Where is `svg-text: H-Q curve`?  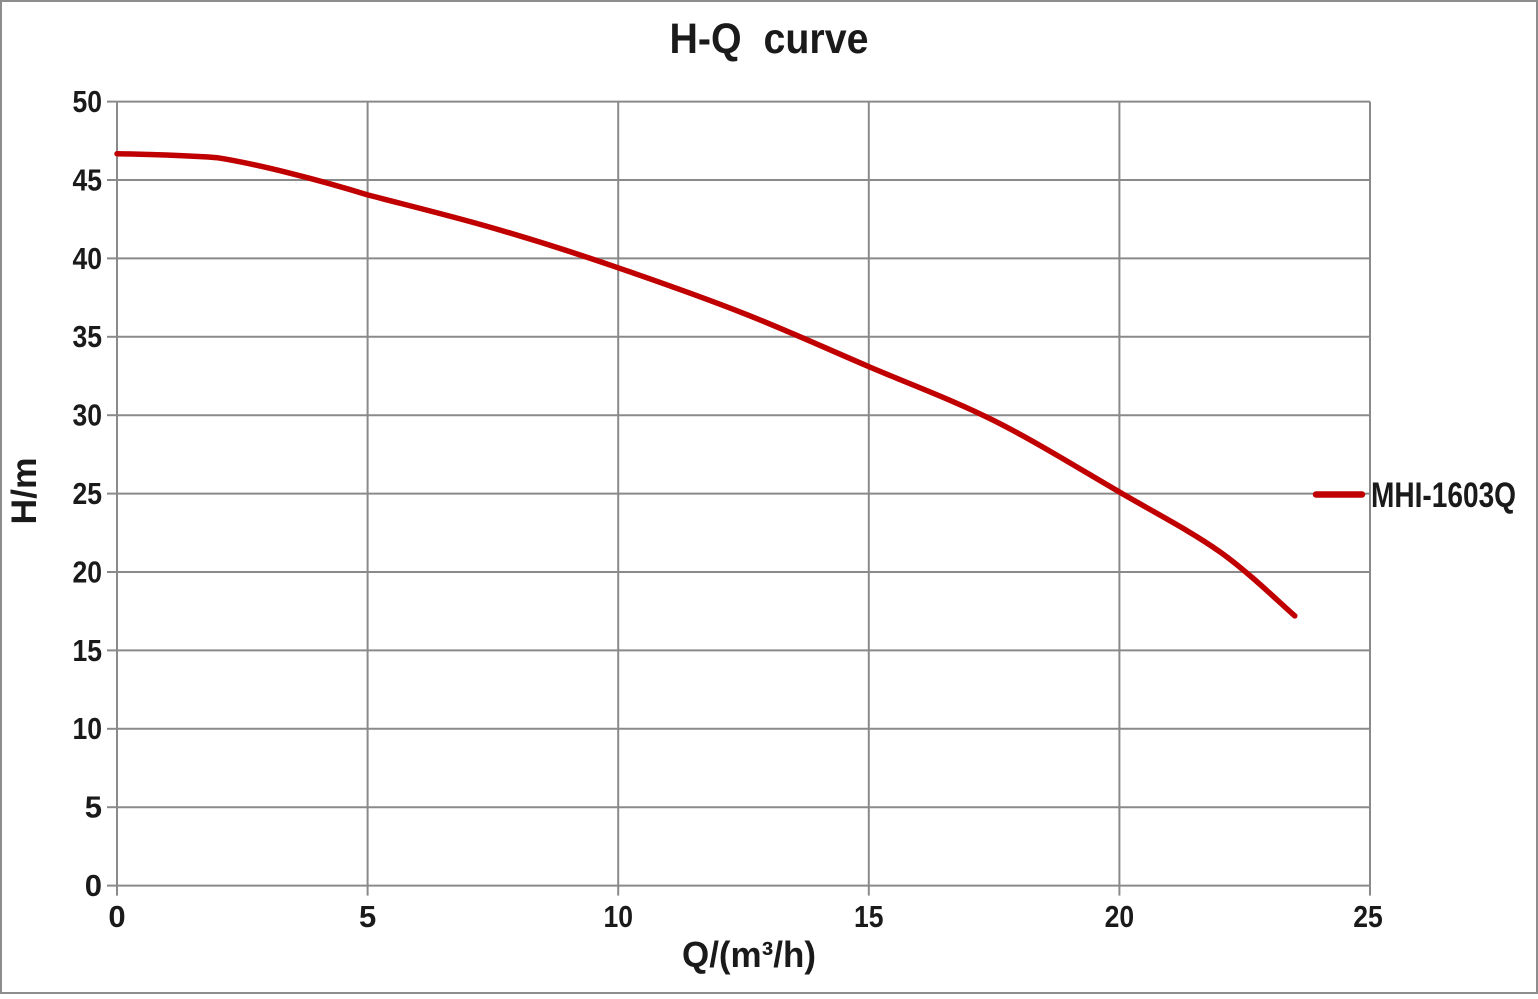 svg-text: H-Q curve is located at coordinates (769, 39).